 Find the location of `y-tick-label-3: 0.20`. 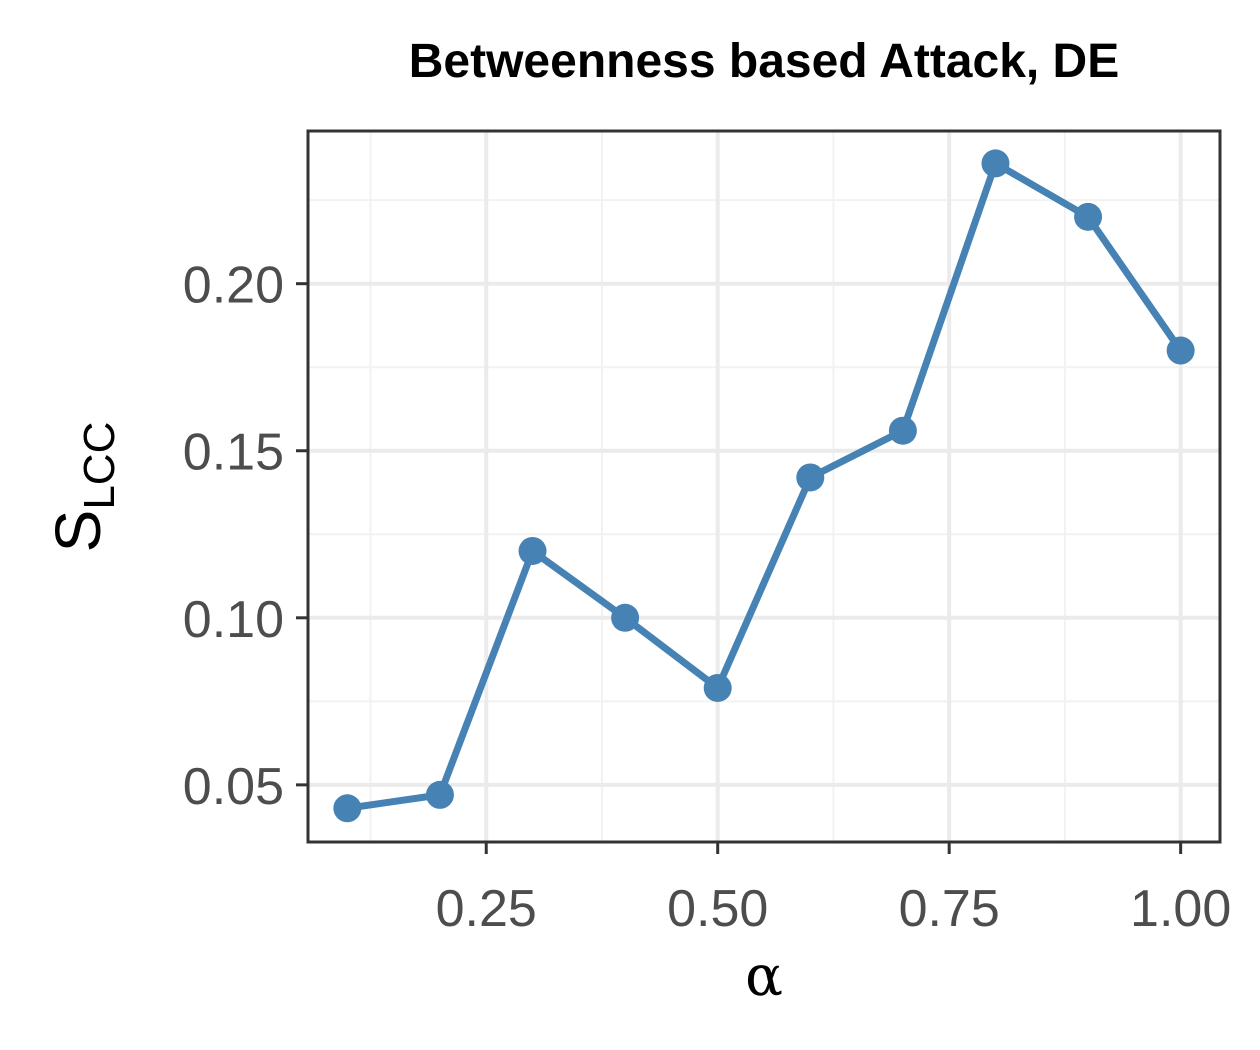

y-tick-label-3: 0.20 is located at coordinates (233, 286).